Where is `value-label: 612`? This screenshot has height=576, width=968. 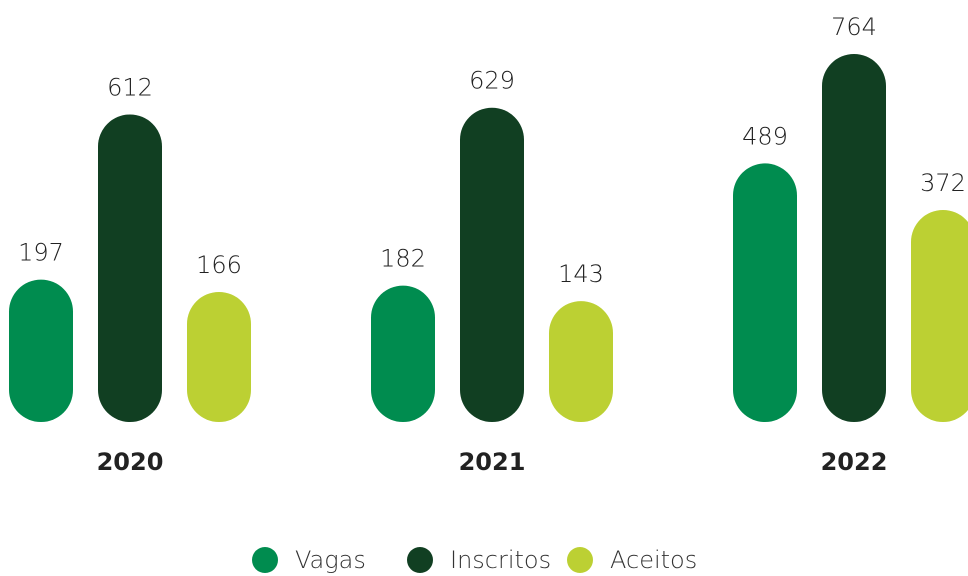
value-label: 612 is located at coordinates (130, 87).